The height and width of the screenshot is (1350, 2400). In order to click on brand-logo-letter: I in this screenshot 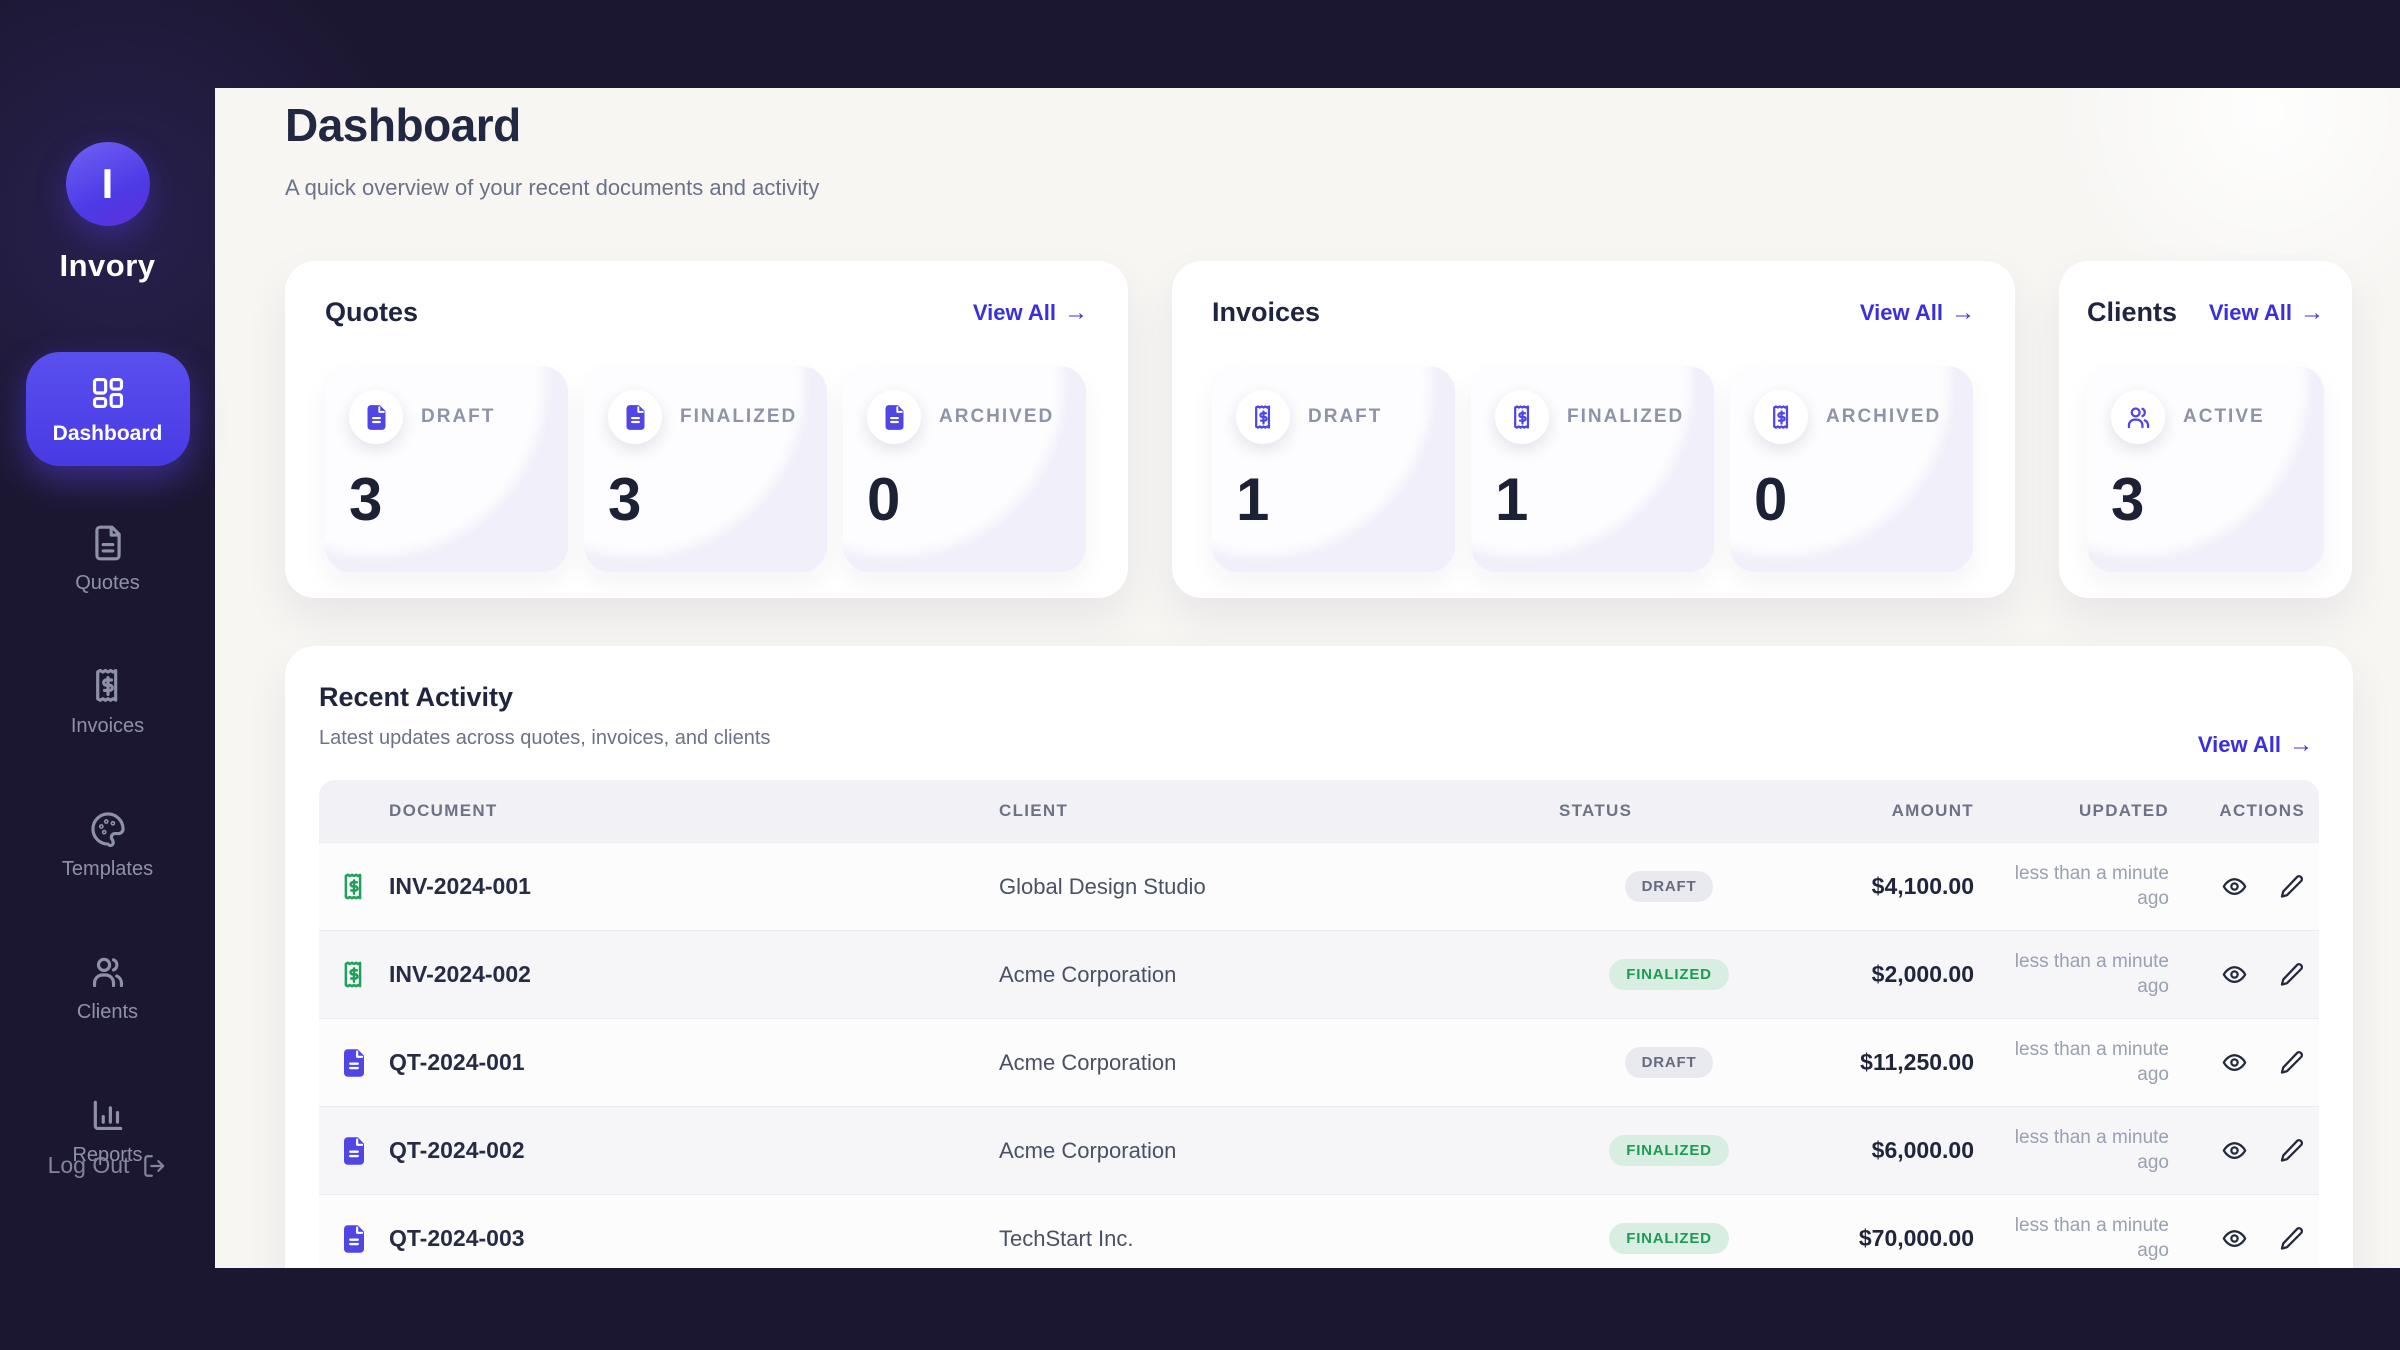, I will do `click(107, 183)`.